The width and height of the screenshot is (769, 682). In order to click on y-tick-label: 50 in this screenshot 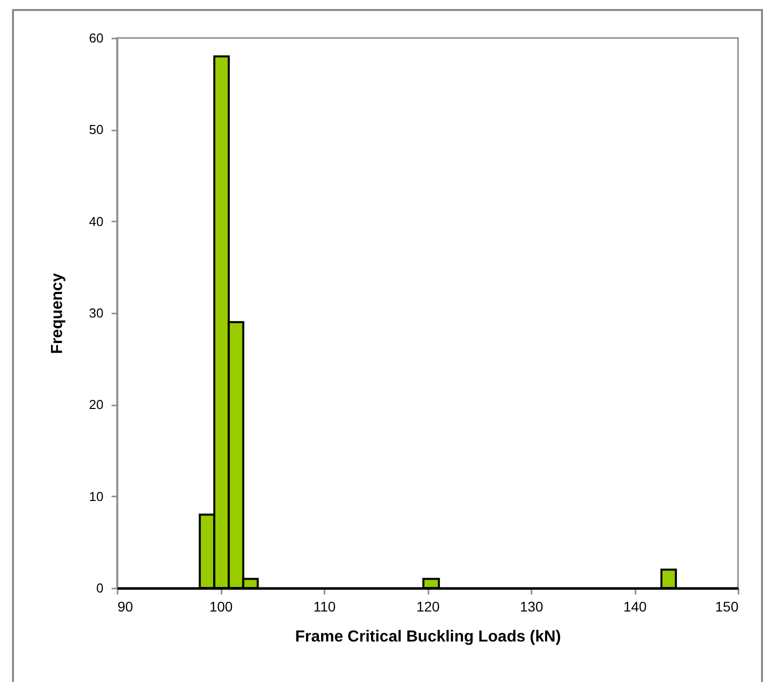, I will do `click(96, 130)`.